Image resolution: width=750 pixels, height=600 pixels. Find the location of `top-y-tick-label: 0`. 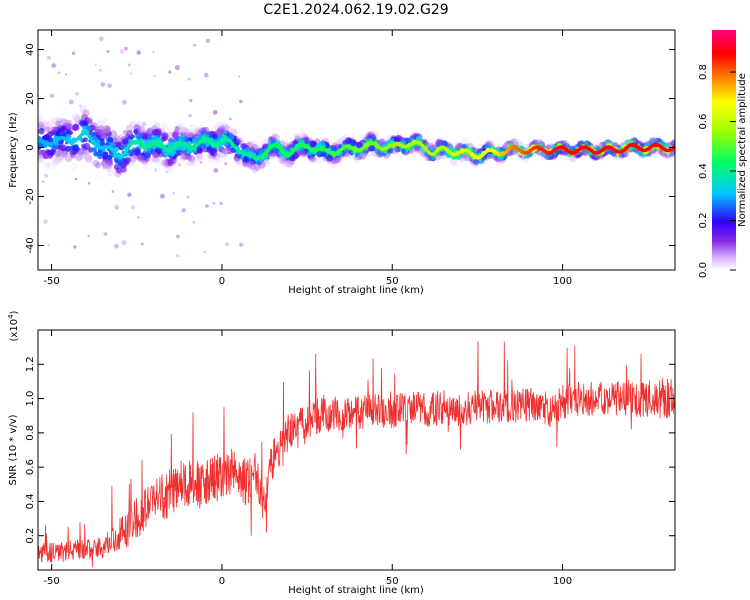

top-y-tick-label: 0 is located at coordinates (30, 147).